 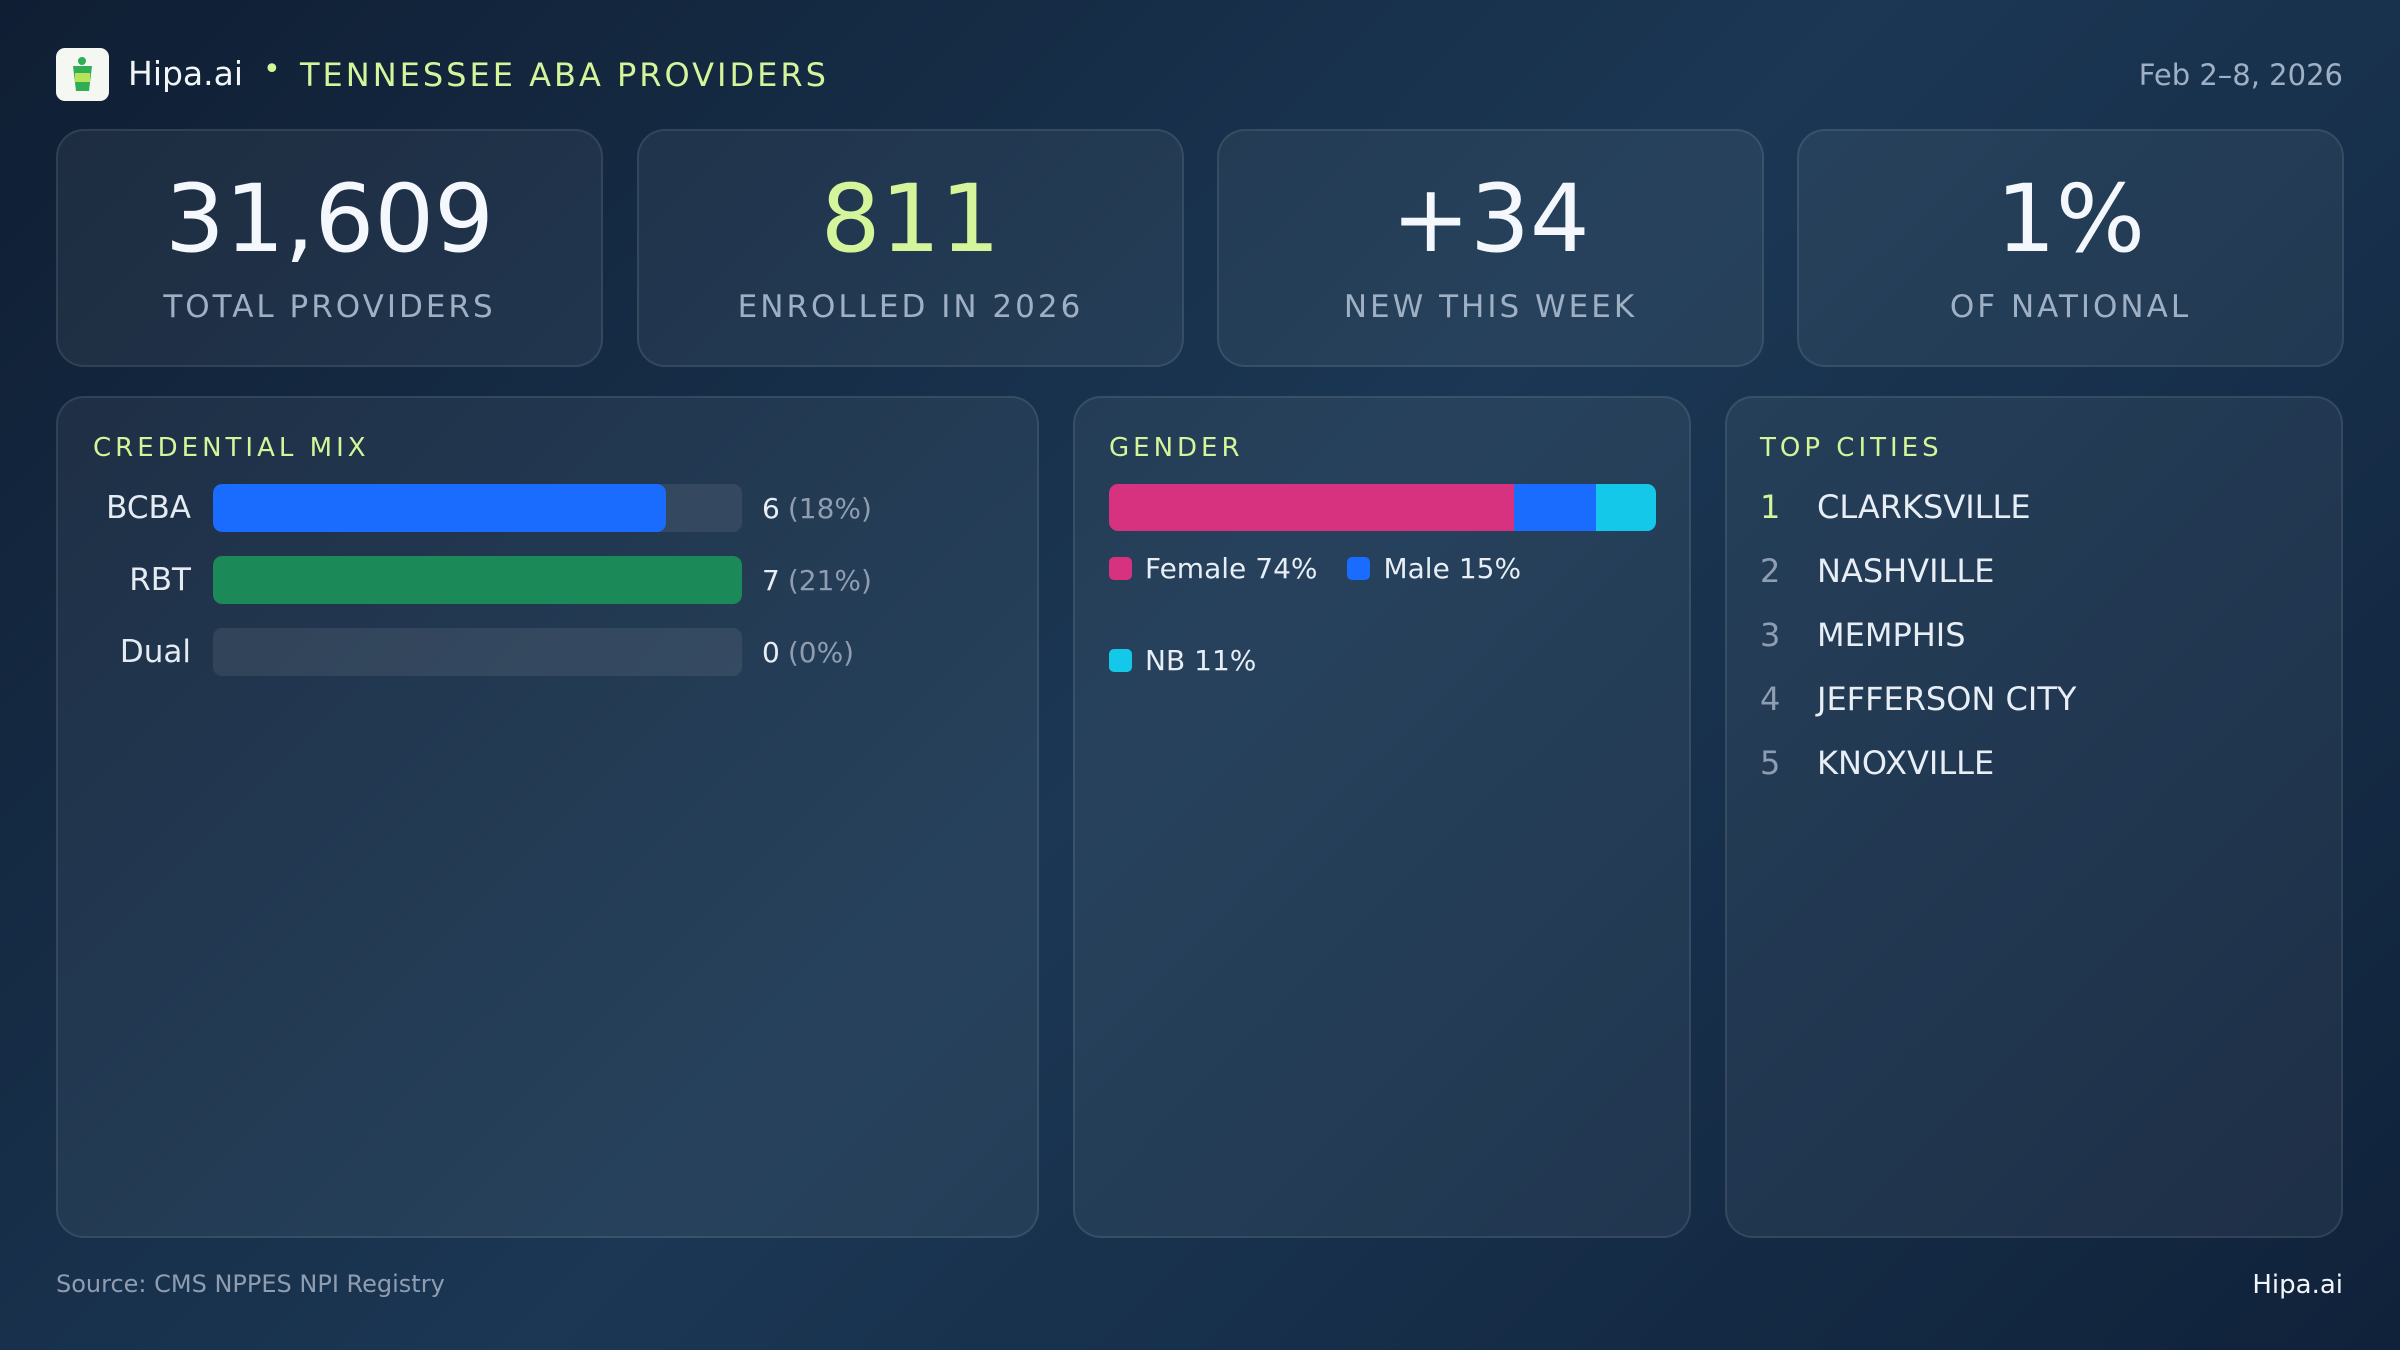 I want to click on logo, so click(x=82, y=74).